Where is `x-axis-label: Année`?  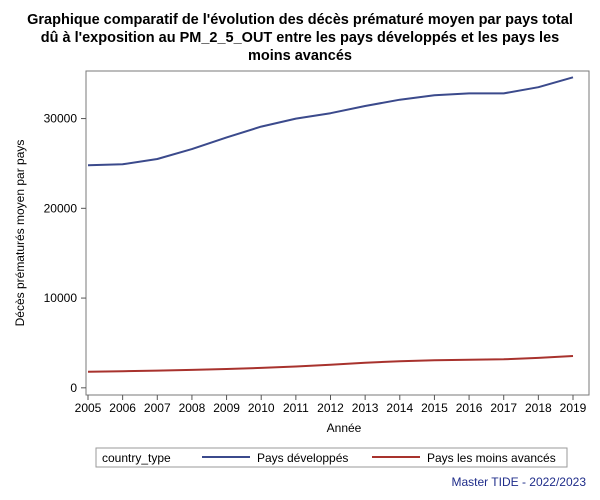
x-axis-label: Année is located at coordinates (344, 428).